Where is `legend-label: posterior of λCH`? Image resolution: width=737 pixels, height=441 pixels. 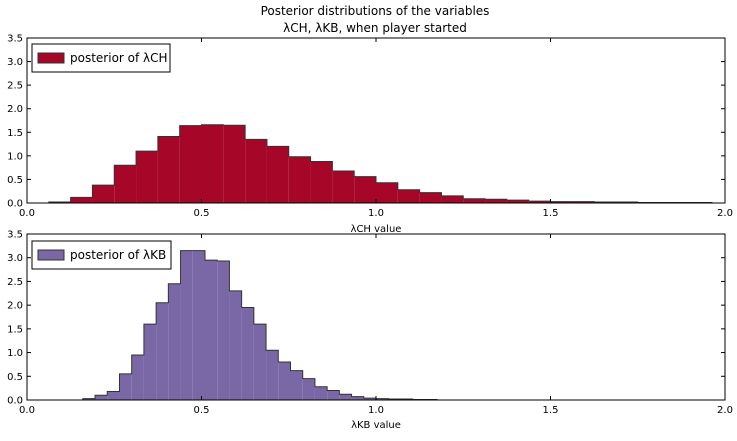 legend-label: posterior of λCH is located at coordinates (119, 58).